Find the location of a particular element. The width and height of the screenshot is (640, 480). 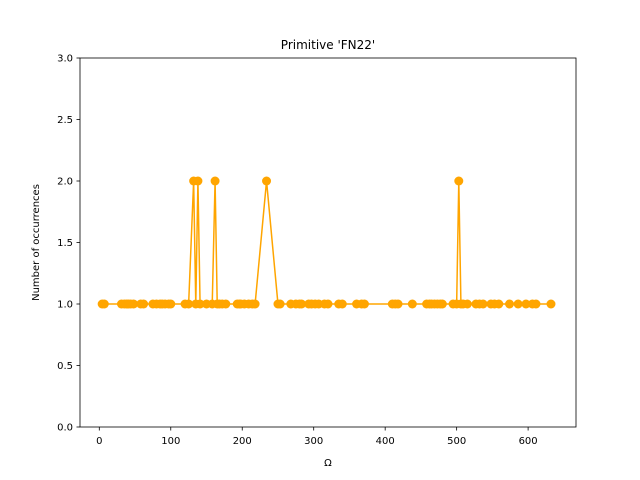

x-tick-label: 400 is located at coordinates (385, 441).